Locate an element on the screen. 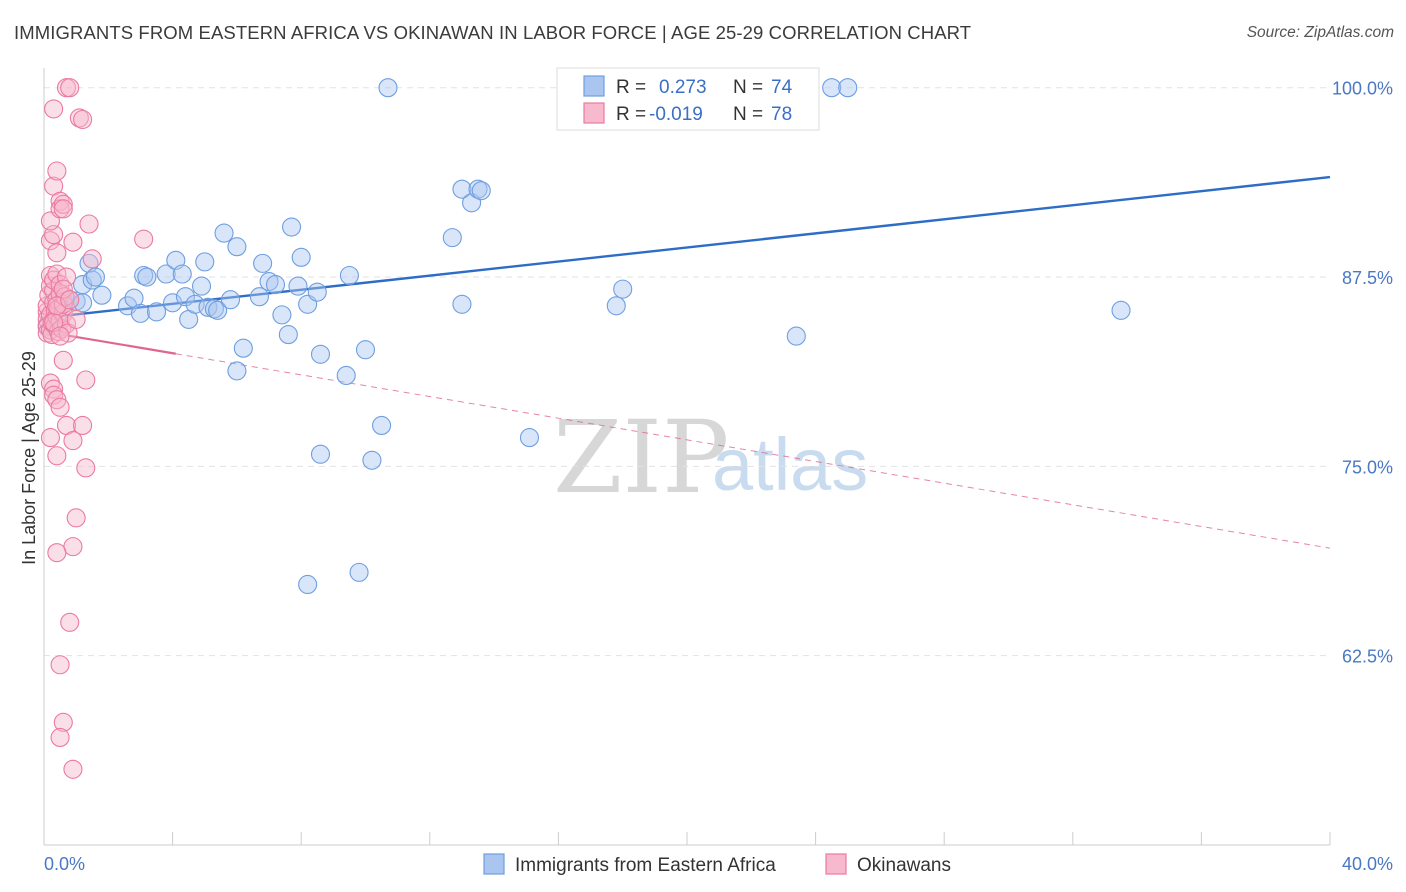 This screenshot has height=892, width=1406. watermark: ZIP atlas is located at coordinates (710, 457).